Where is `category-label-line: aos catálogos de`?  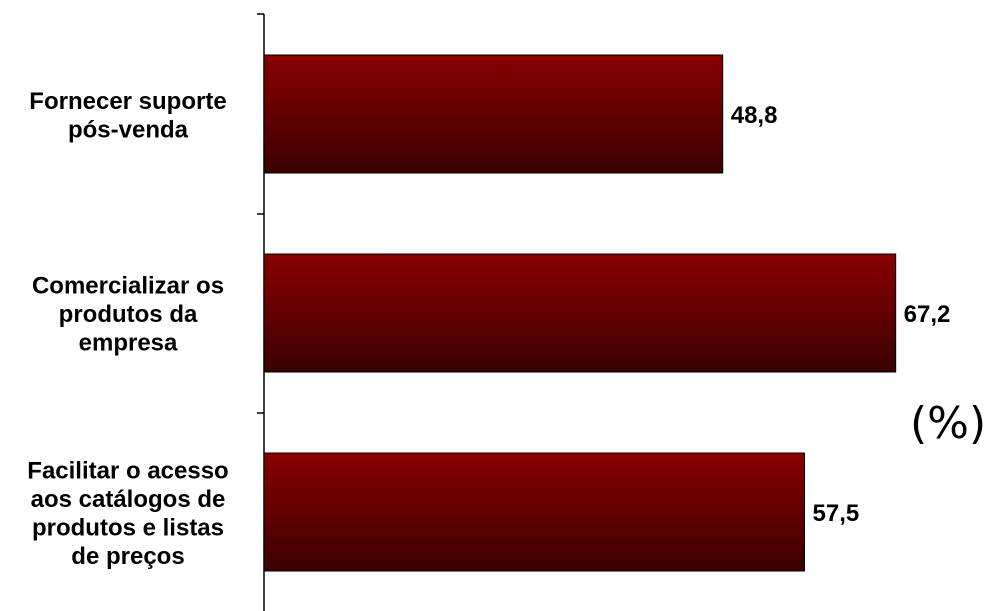
category-label-line: aos catálogos de is located at coordinates (128, 499).